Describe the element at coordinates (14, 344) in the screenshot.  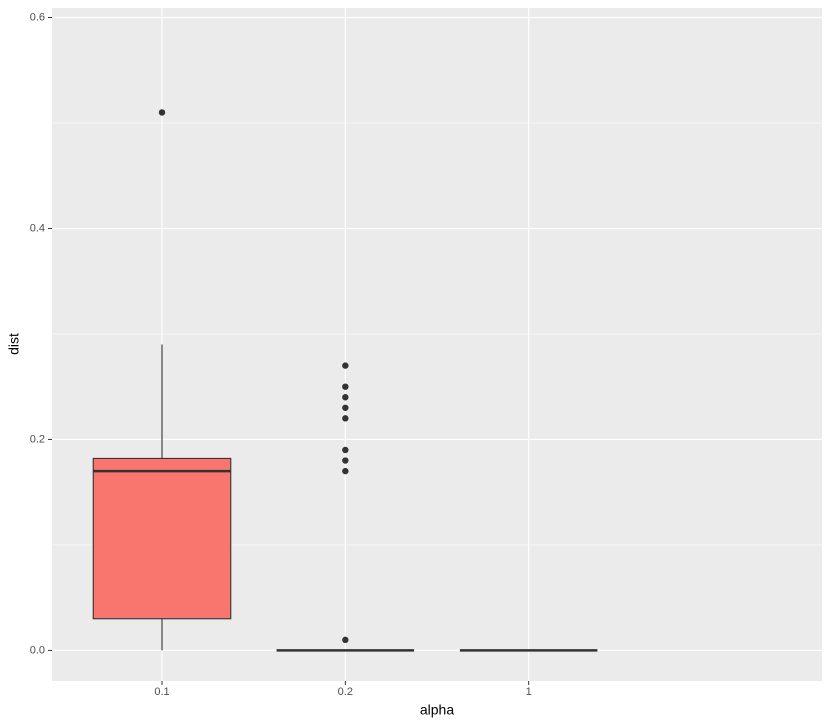
I see `y-axis-title: dist` at that location.